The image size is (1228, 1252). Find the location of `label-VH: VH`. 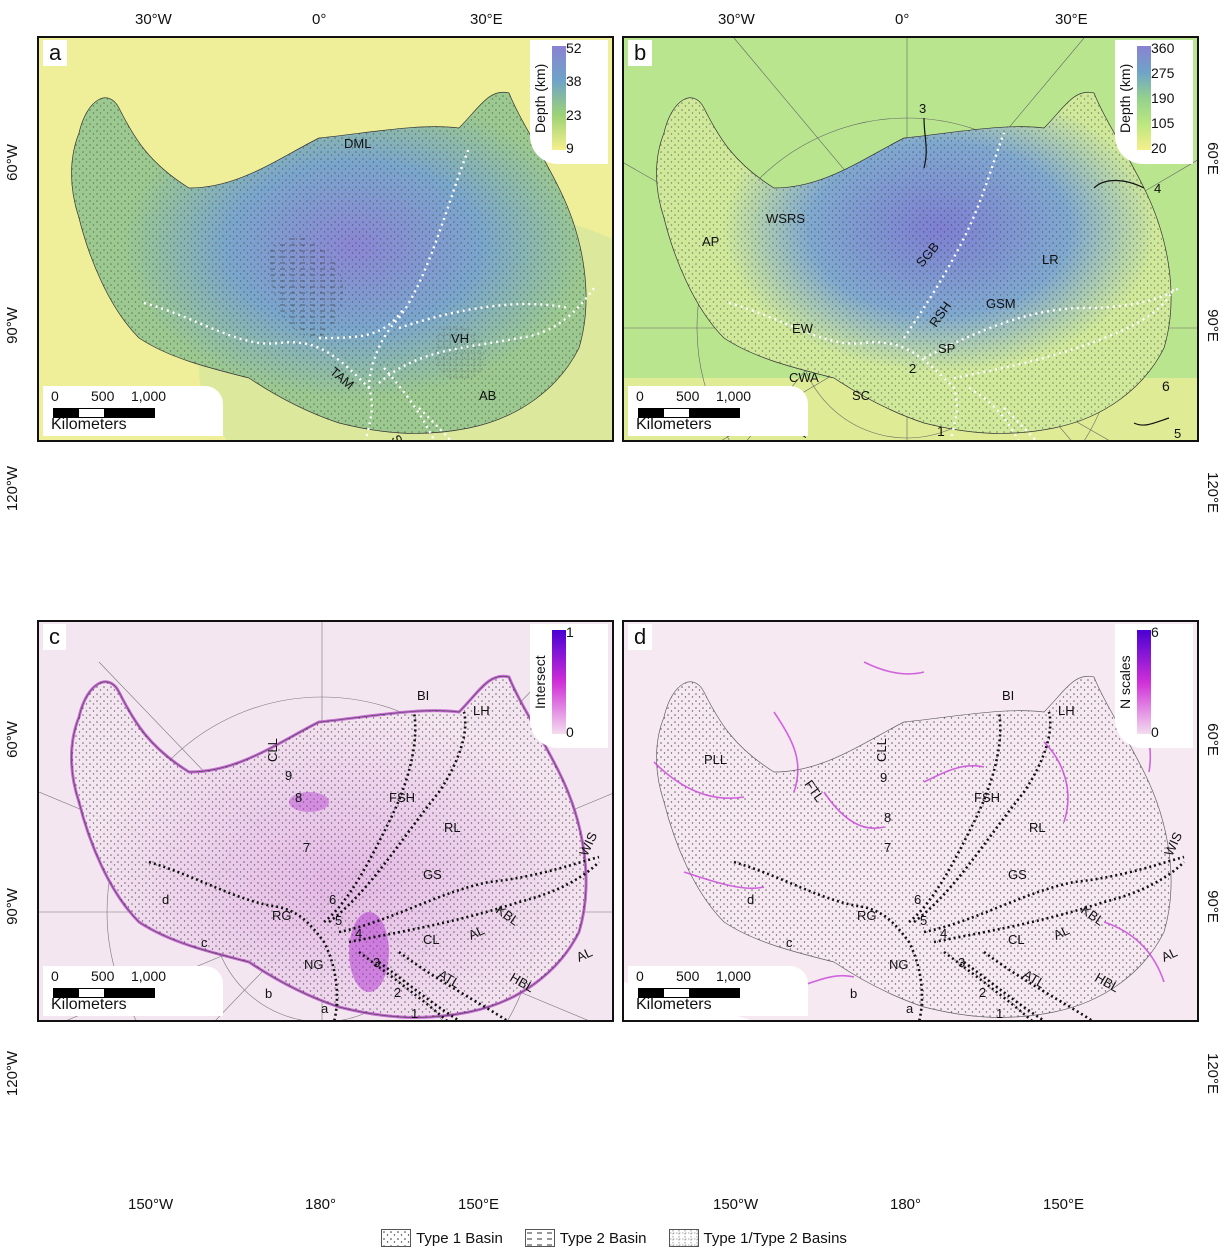

label-VH: VH is located at coordinates (460, 338).